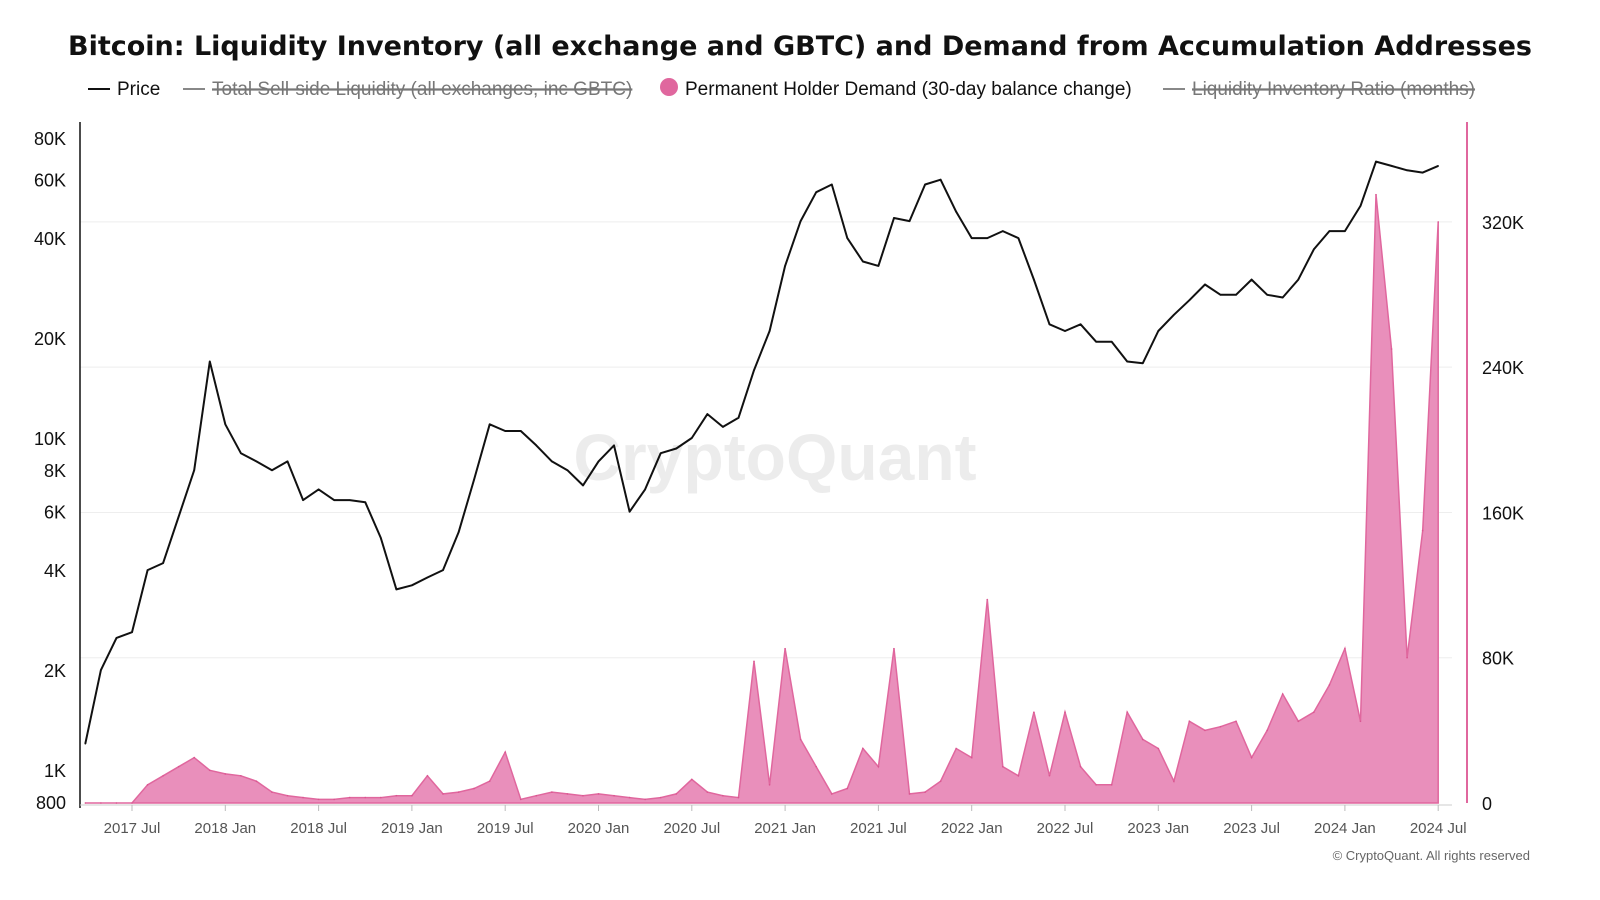 The image size is (1600, 900). I want to click on right-tick-label: 320K, so click(1503, 223).